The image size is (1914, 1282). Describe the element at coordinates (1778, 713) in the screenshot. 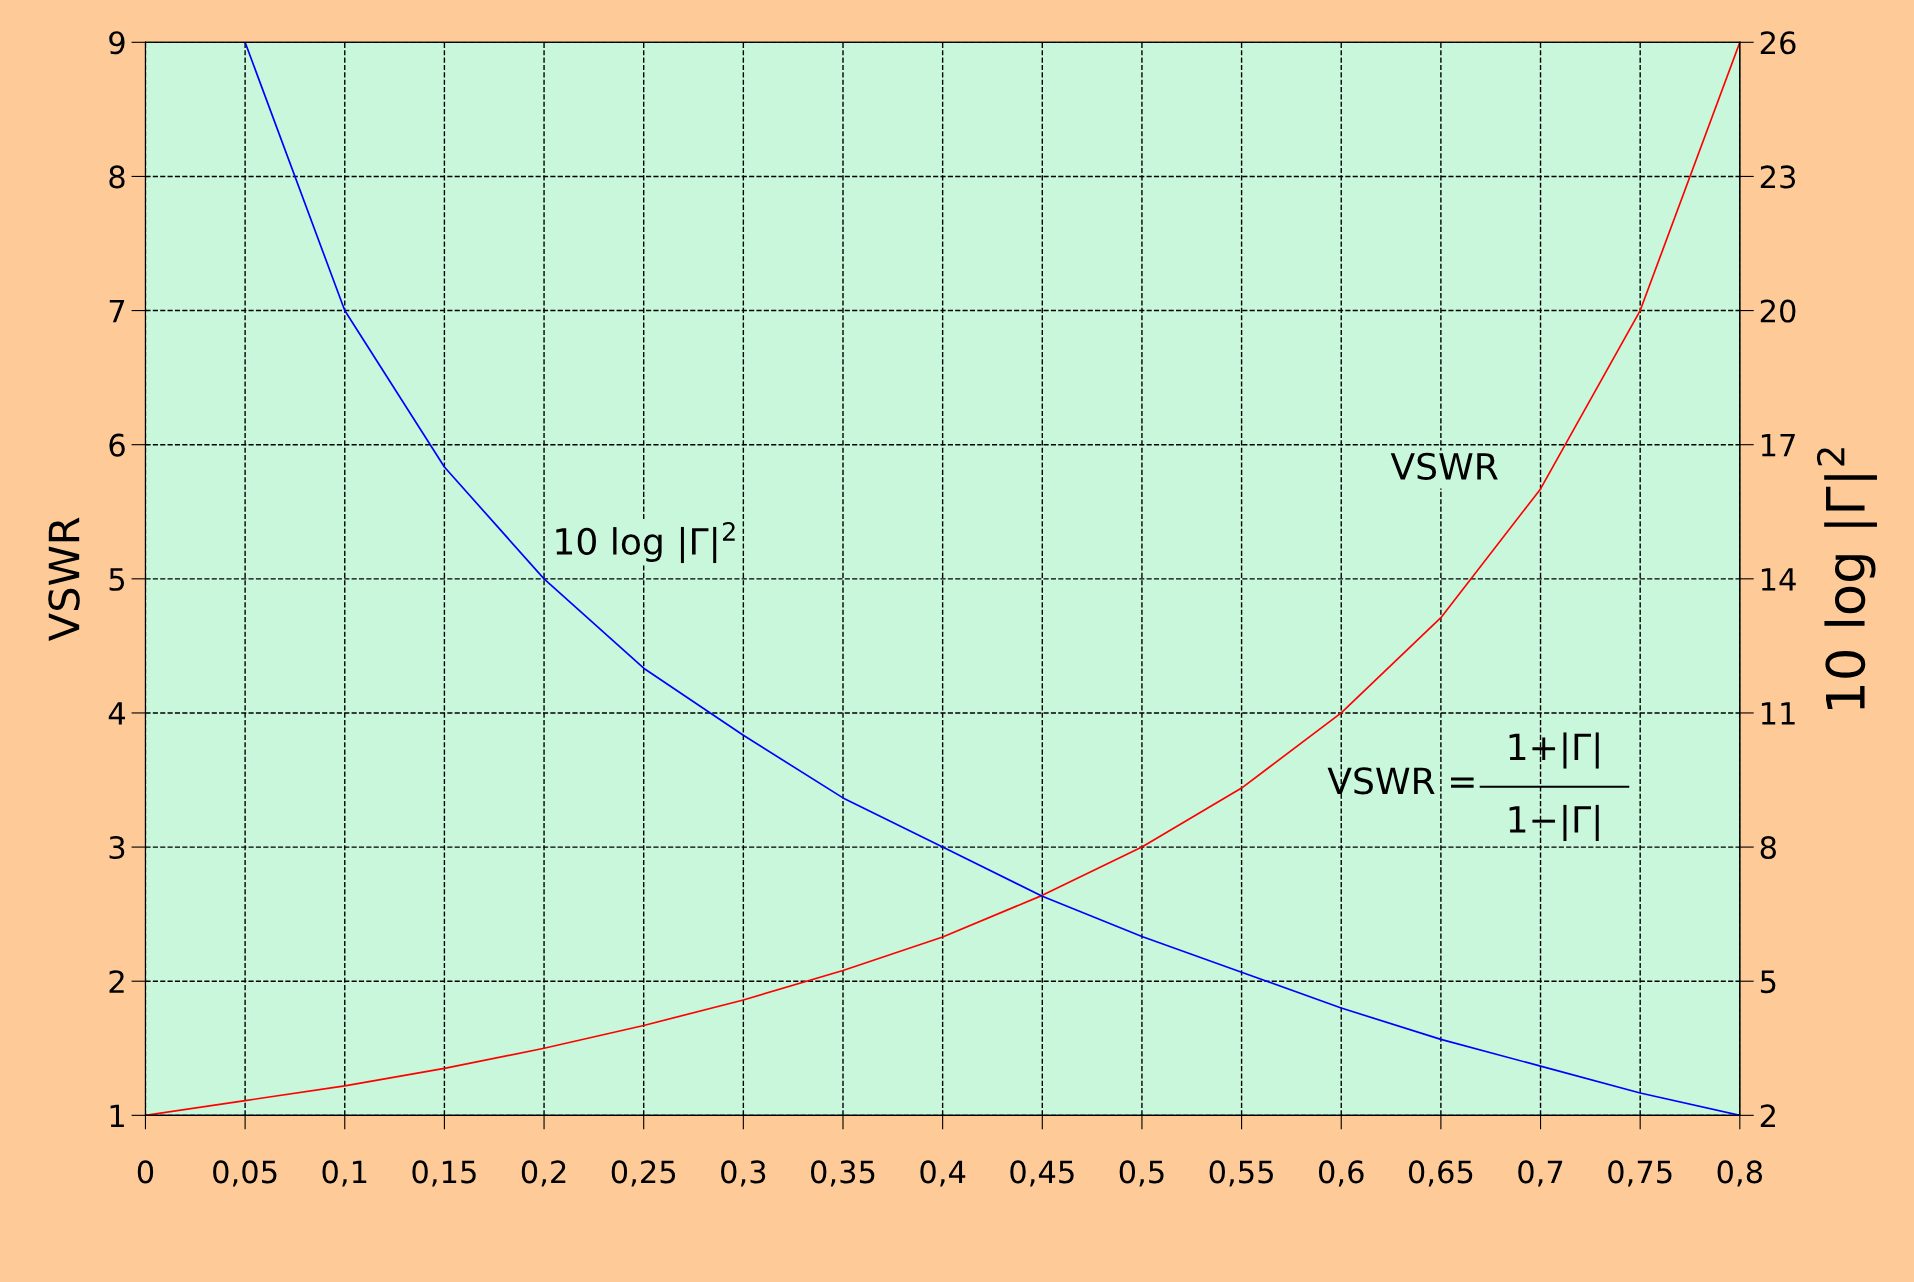

I see `y2-tick-label: 11` at that location.